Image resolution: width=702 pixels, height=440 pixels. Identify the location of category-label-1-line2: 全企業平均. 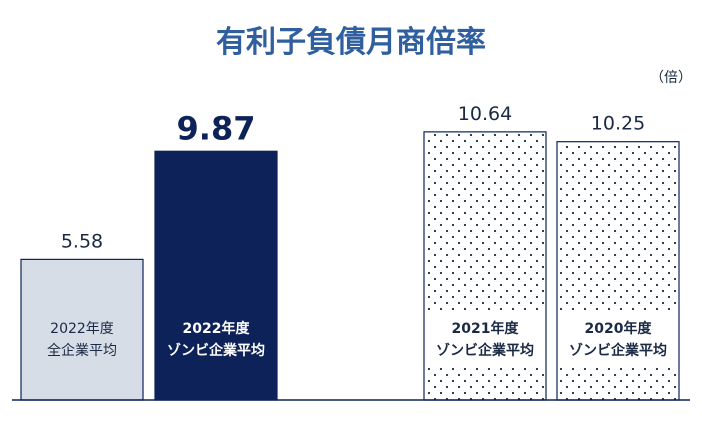
(82, 350).